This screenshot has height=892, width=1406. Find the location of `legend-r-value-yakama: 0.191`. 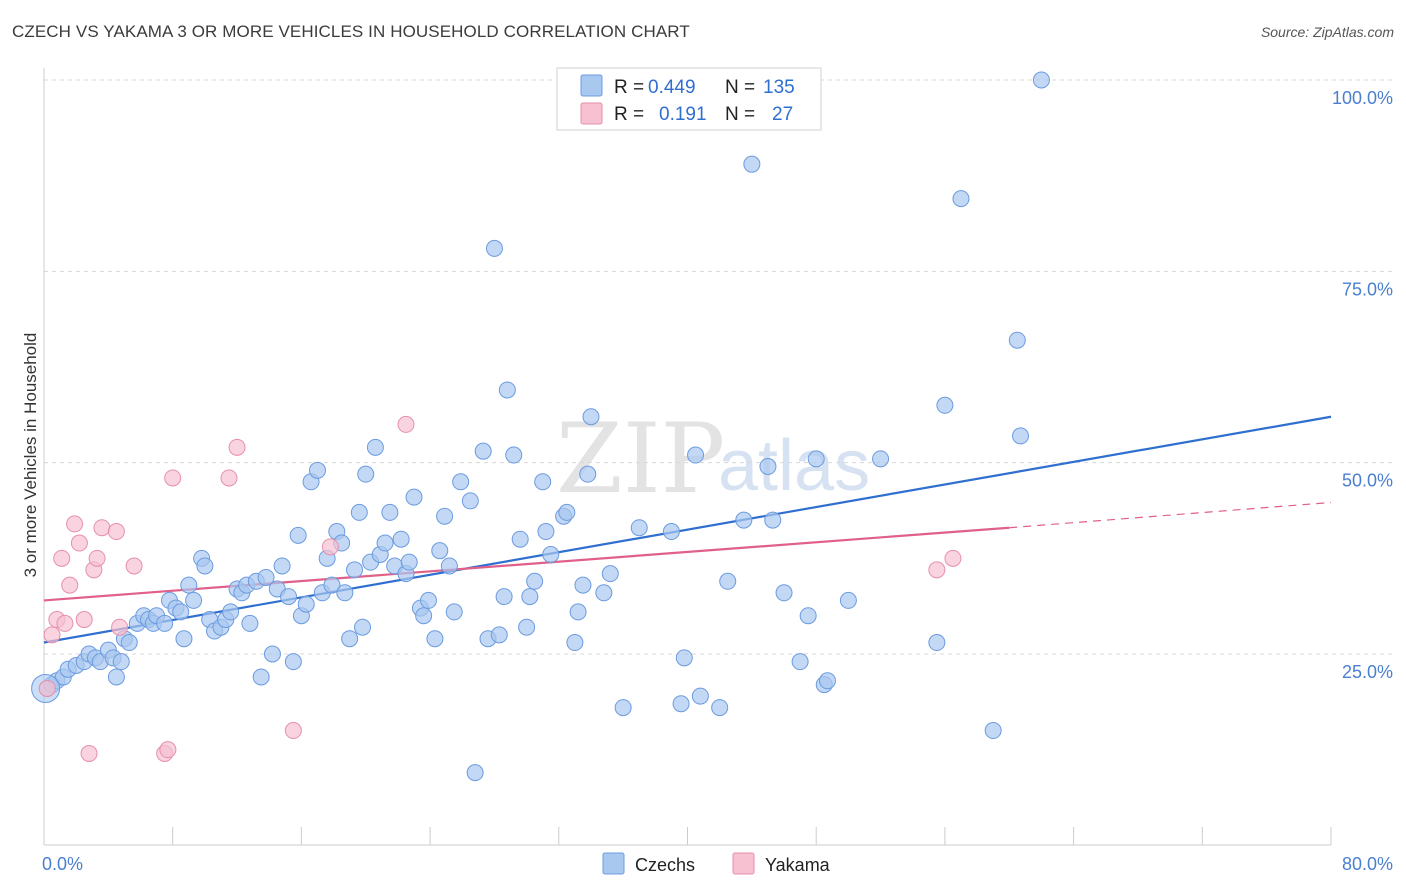

legend-r-value-yakama: 0.191 is located at coordinates (683, 114).